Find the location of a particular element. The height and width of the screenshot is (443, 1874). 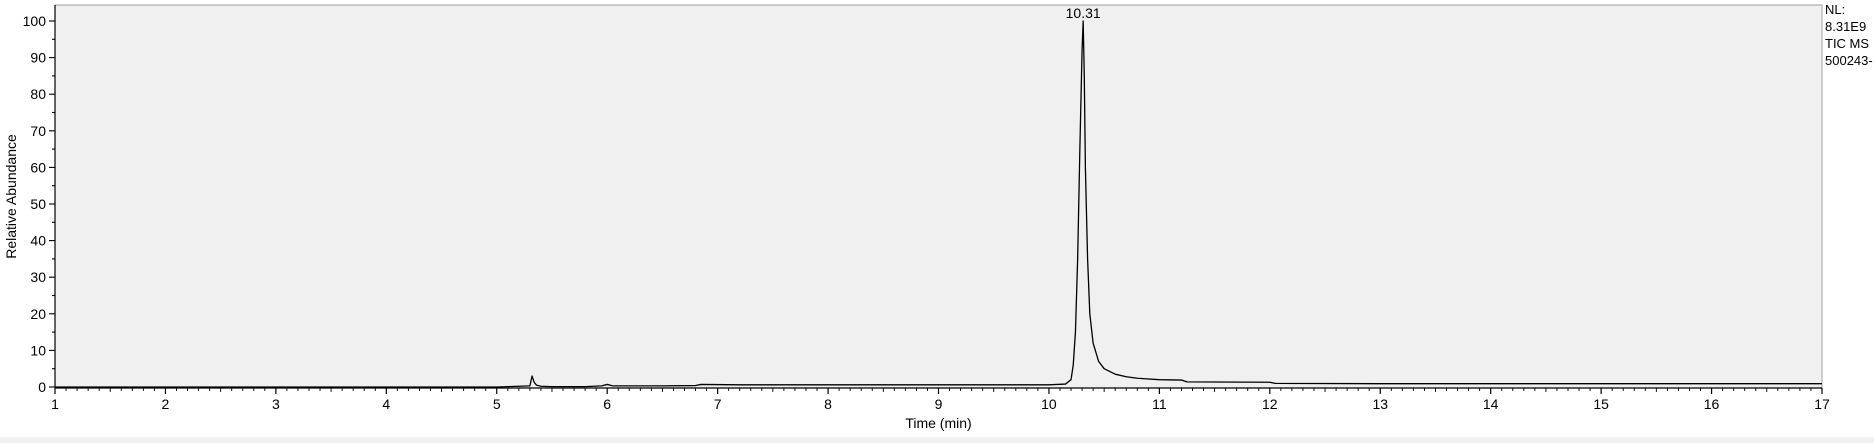

x-tick-label: 2 is located at coordinates (166, 404).